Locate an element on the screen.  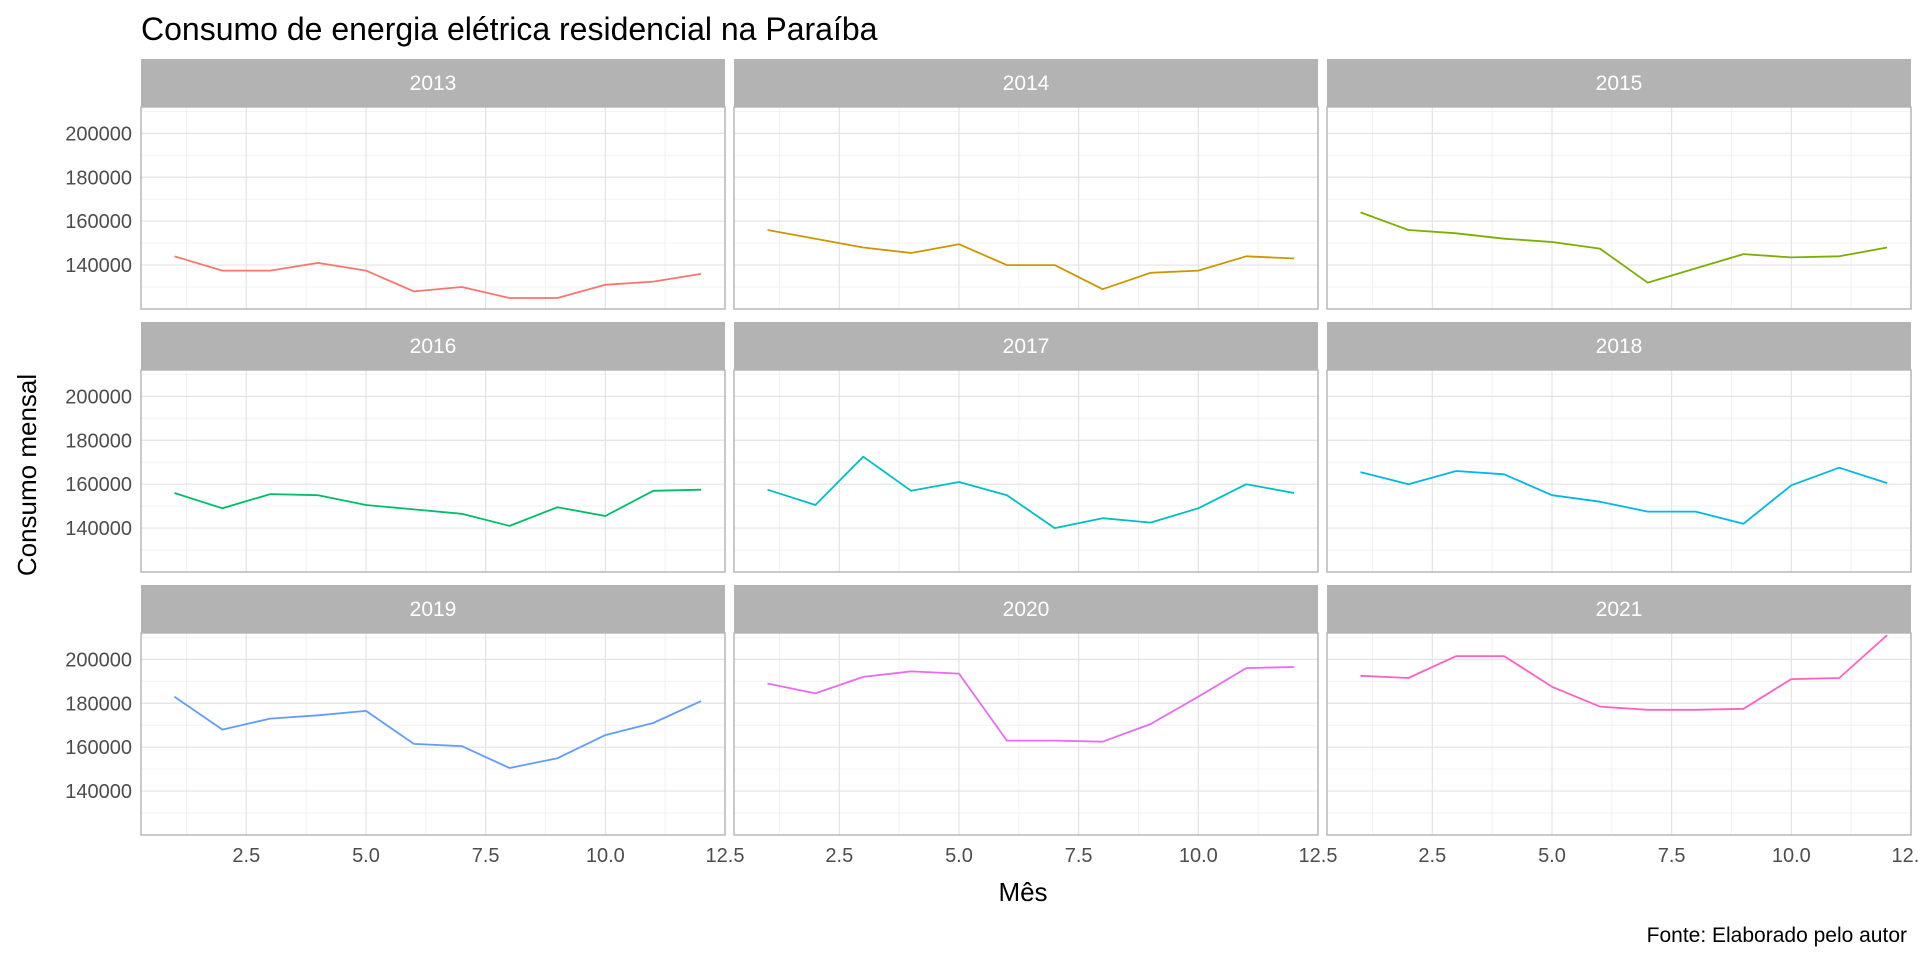
series-line-2015 is located at coordinates (1624, 247).